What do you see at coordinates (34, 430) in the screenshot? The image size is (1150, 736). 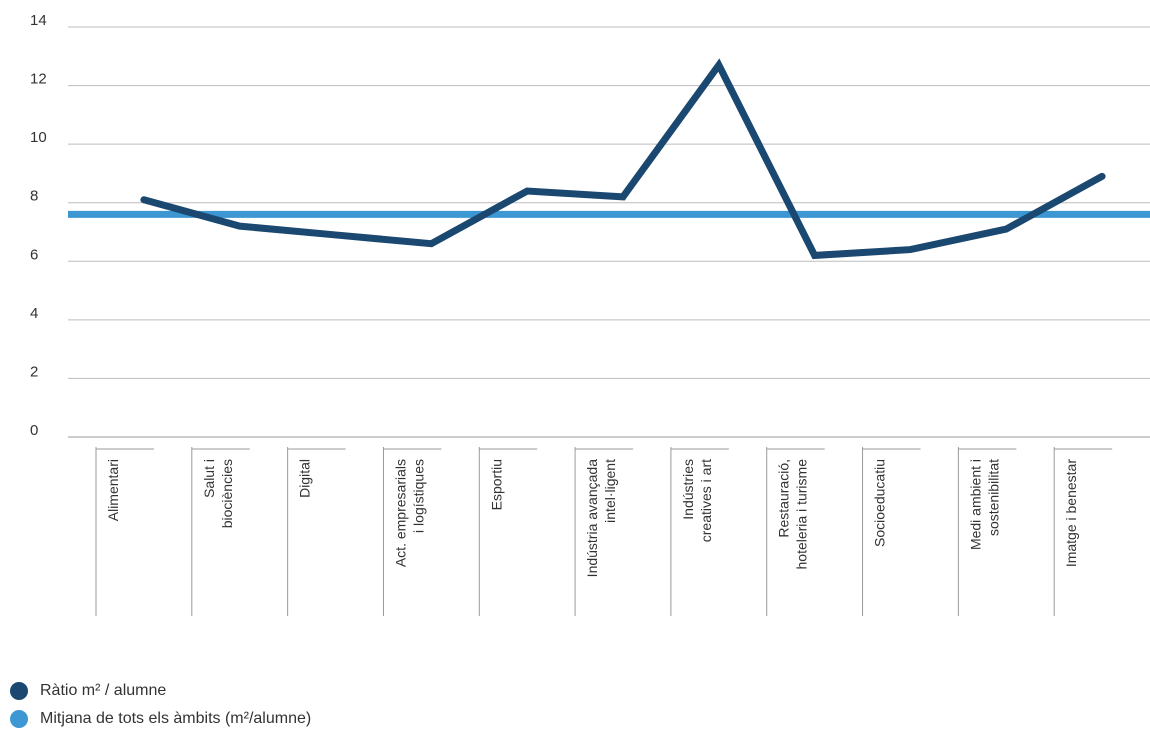 I see `y-tick-label: 0` at bounding box center [34, 430].